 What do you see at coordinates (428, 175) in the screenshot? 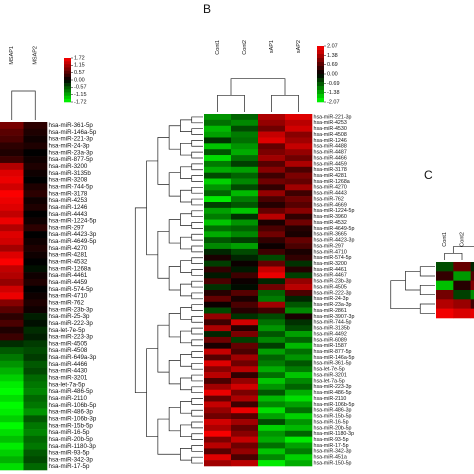
I see `panel-label: C` at bounding box center [428, 175].